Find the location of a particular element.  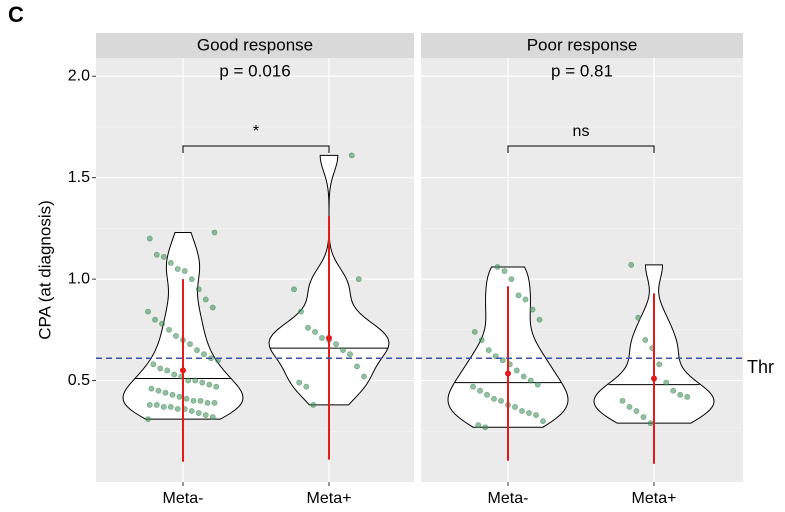

strip-title: Poor response is located at coordinates (582, 44).